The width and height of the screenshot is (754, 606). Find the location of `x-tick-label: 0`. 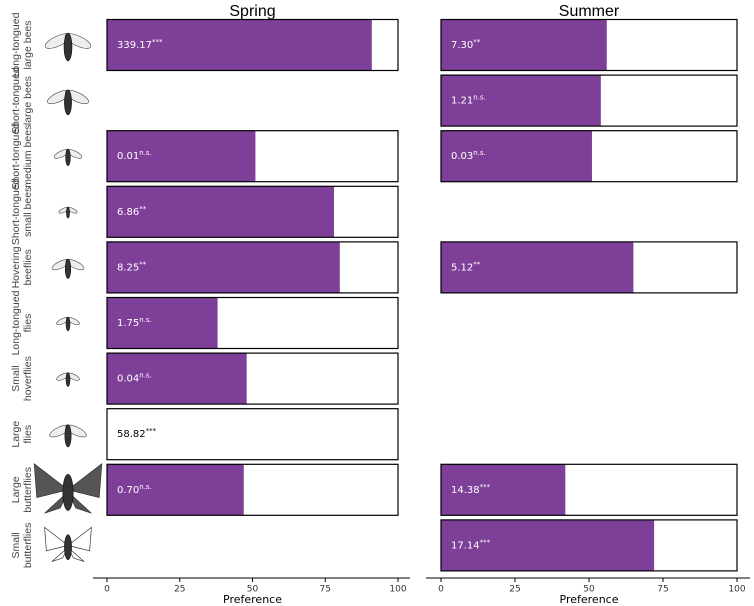

x-tick-label: 0 is located at coordinates (441, 590).